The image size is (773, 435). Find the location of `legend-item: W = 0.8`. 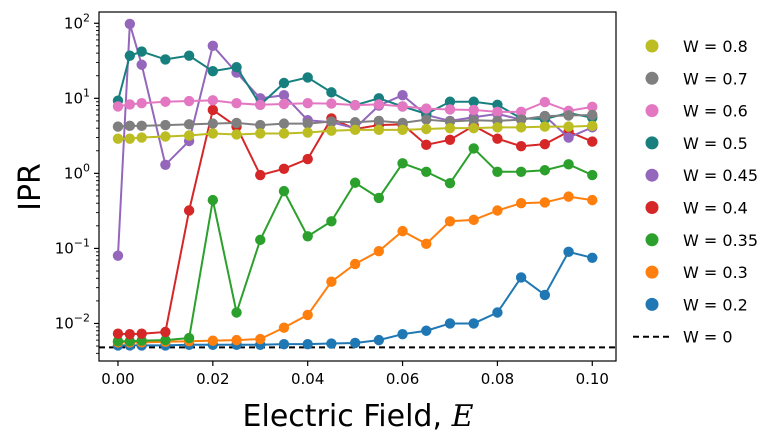

legend-item: W = 0.8 is located at coordinates (696, 46).